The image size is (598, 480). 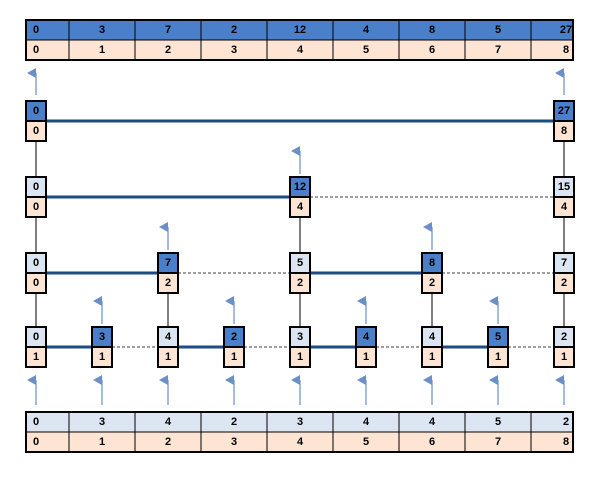 What do you see at coordinates (36, 50) in the screenshot?
I see `top-array-index-label: 0` at bounding box center [36, 50].